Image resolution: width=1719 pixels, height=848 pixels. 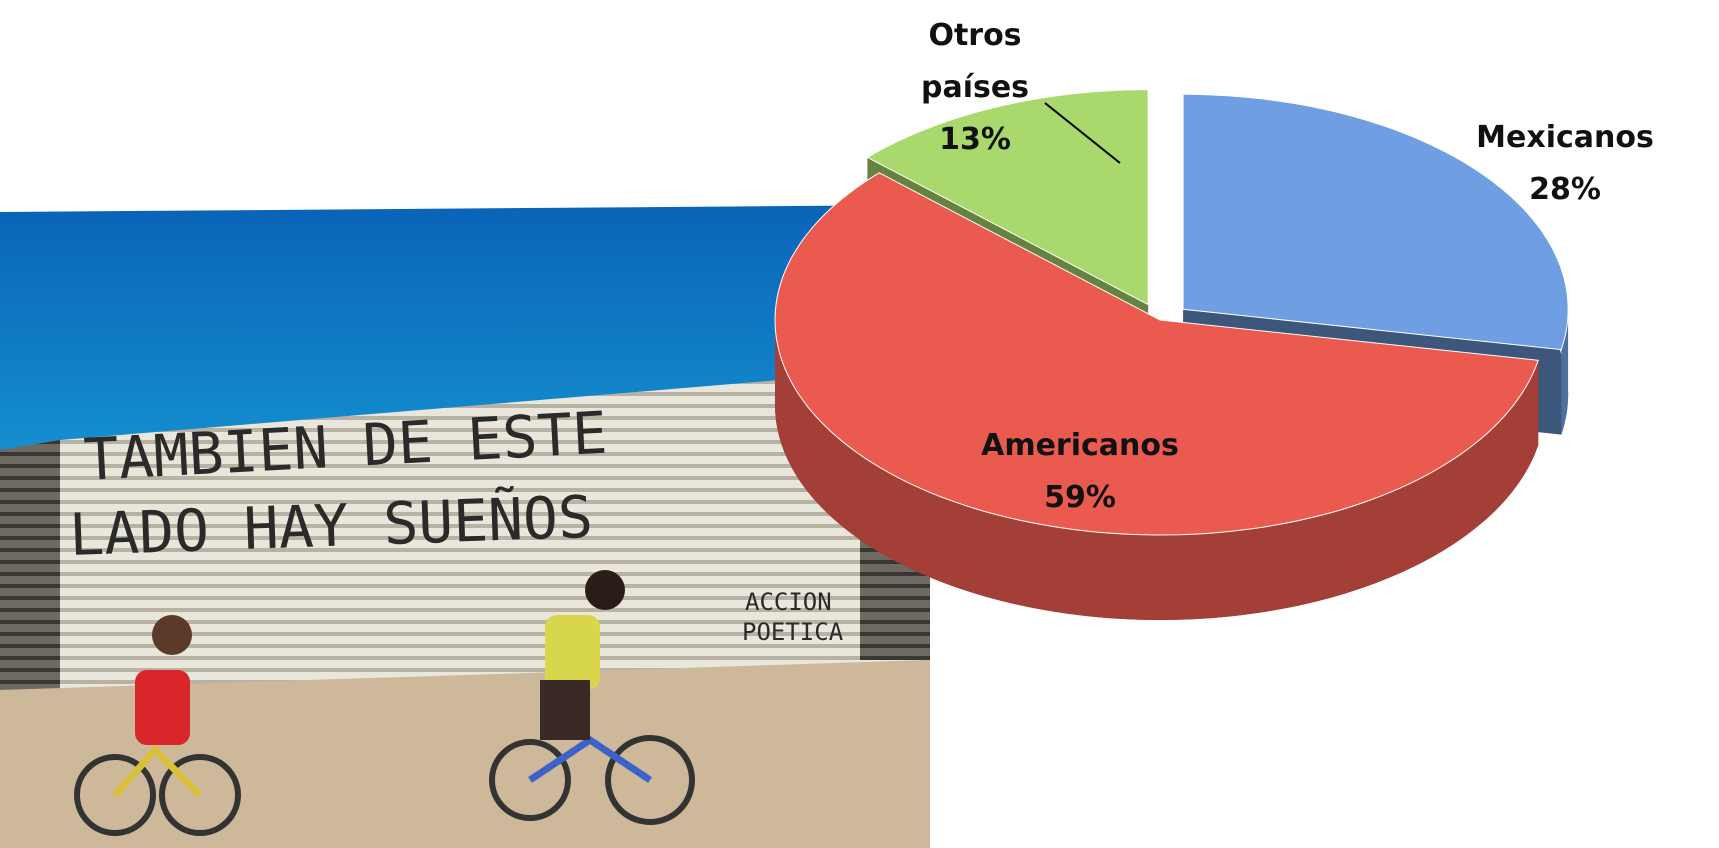 I want to click on fence-dark, so click(x=30, y=565).